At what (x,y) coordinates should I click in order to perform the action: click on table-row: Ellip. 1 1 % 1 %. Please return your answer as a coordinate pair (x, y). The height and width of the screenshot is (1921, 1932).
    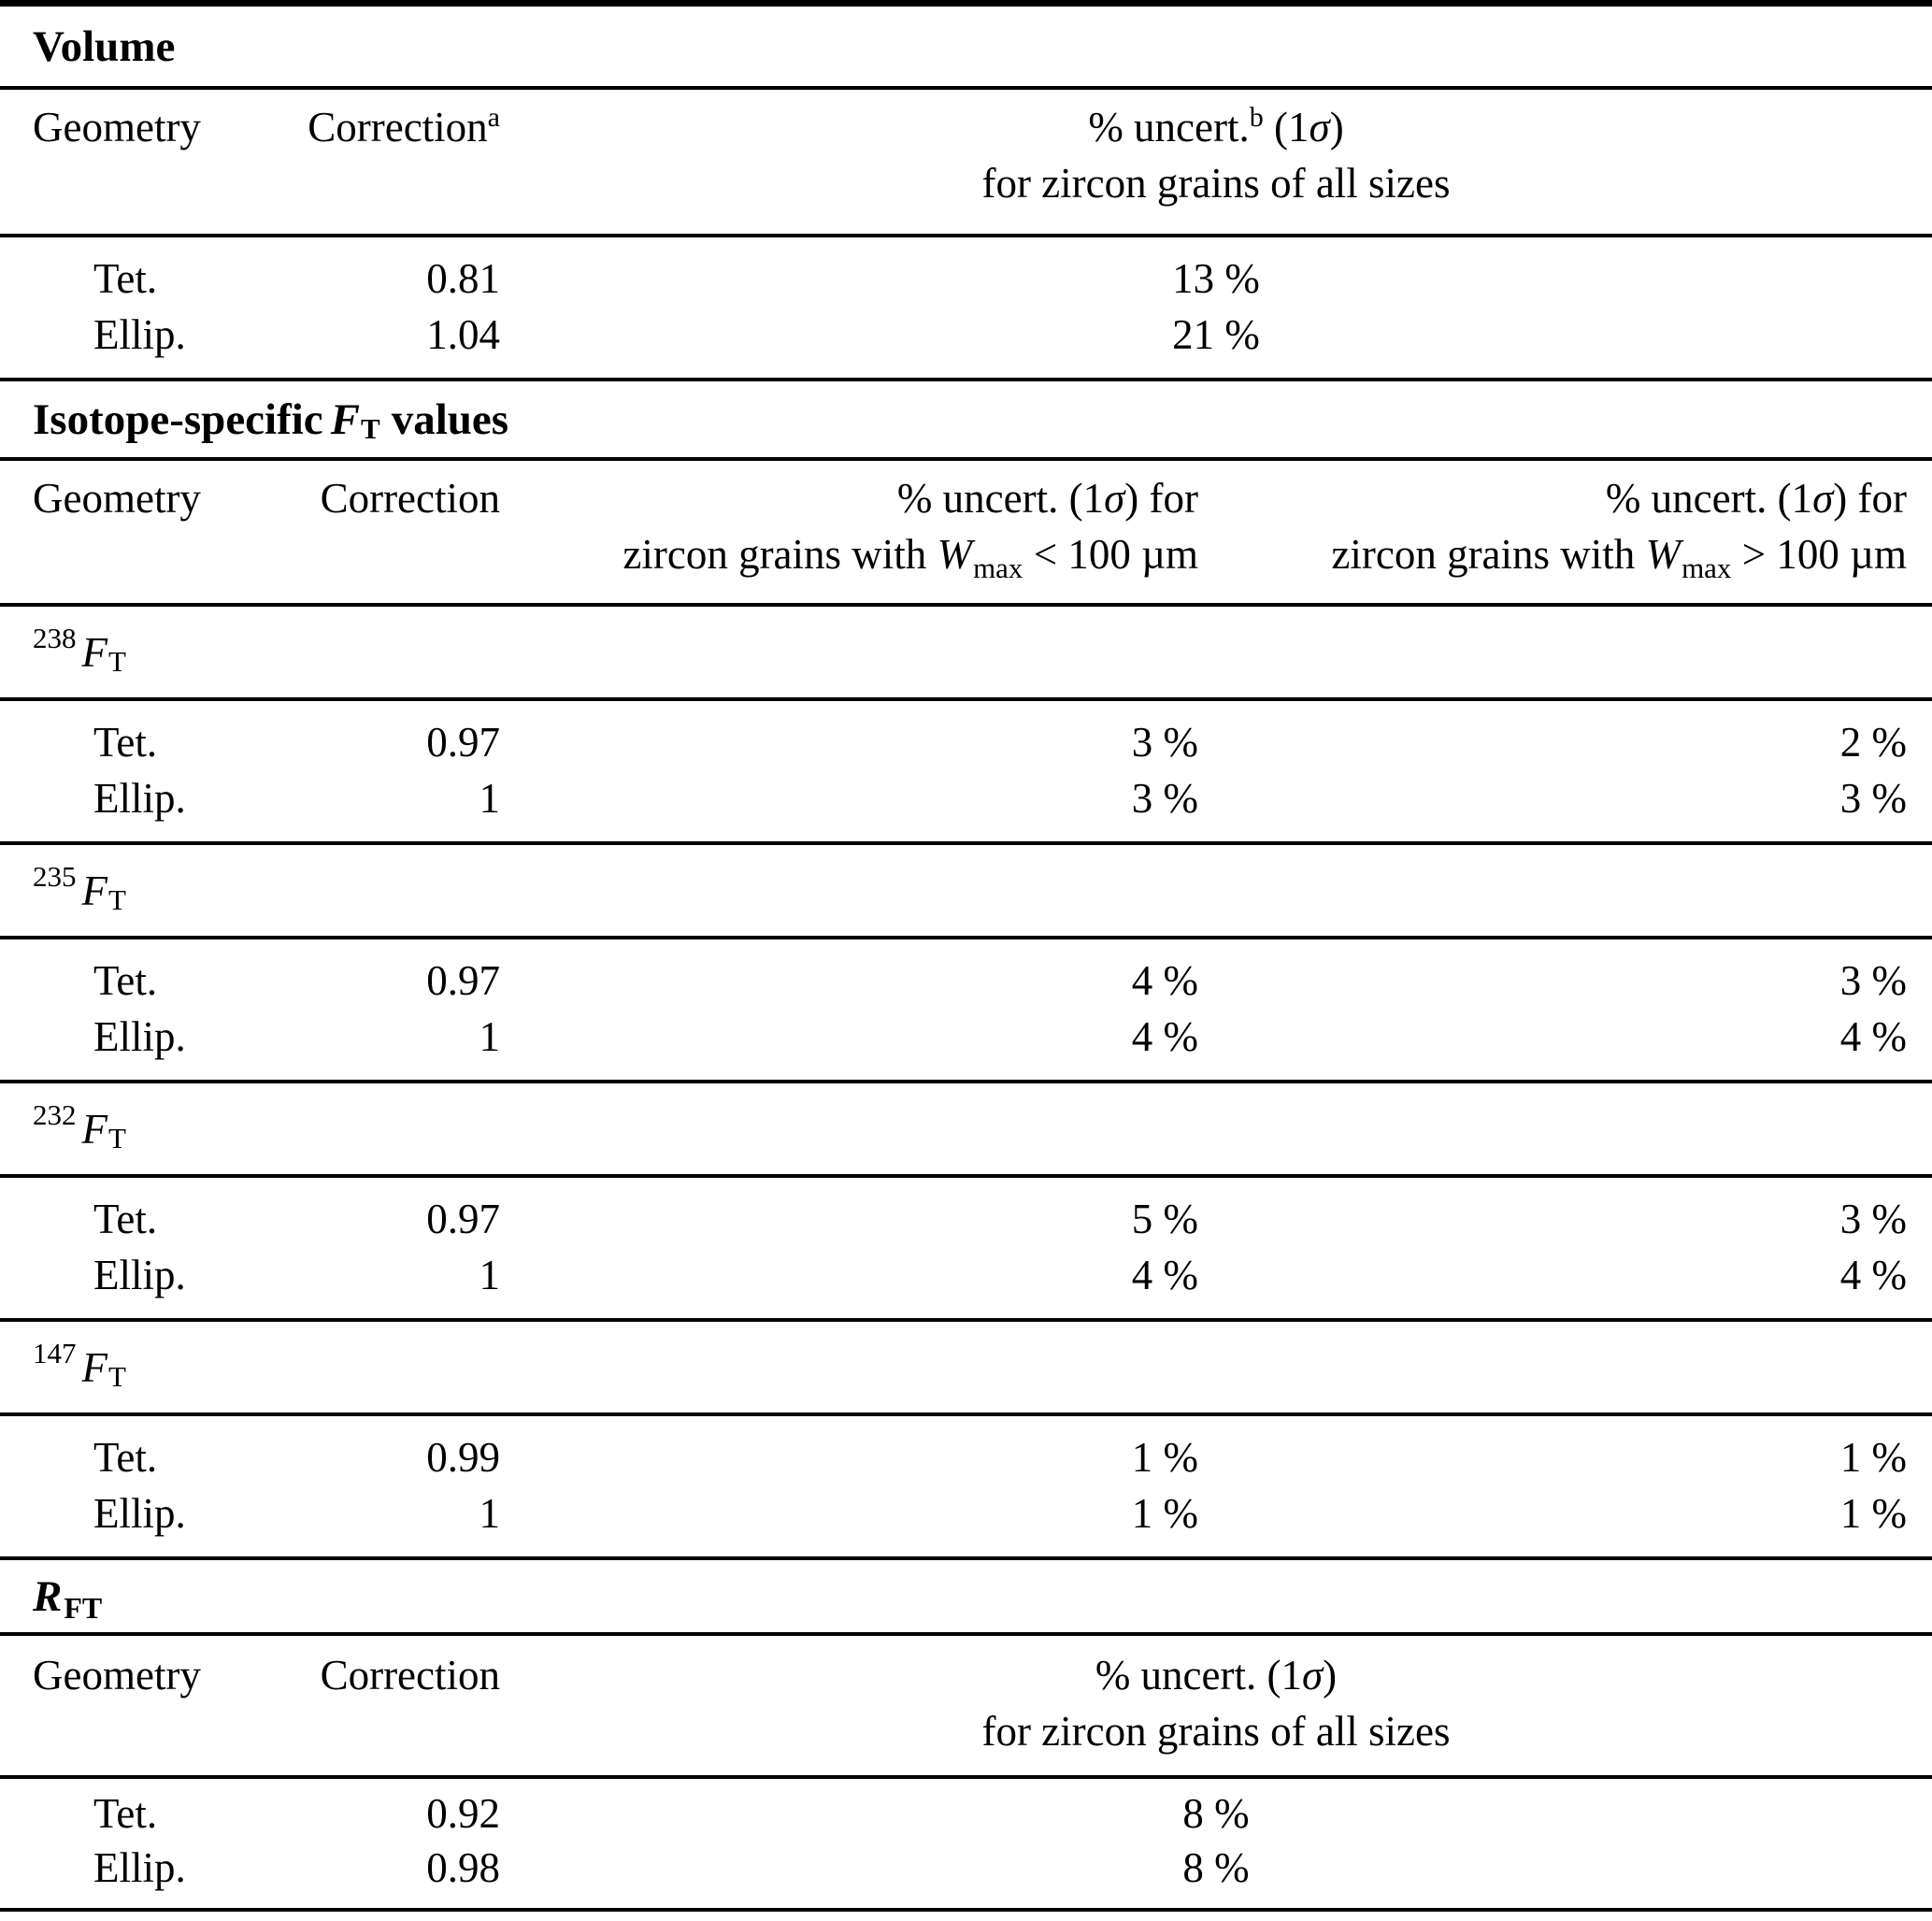
    Looking at the image, I should click on (966, 1513).